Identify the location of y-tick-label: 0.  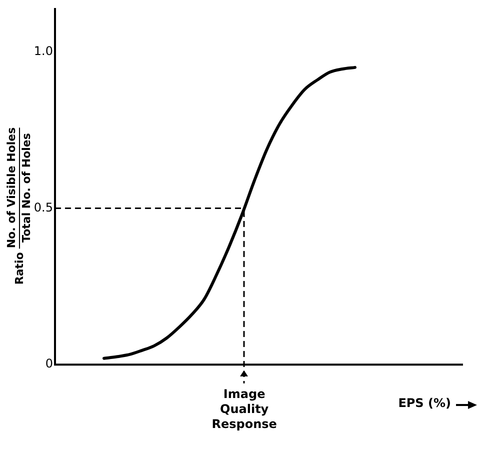
(49, 363).